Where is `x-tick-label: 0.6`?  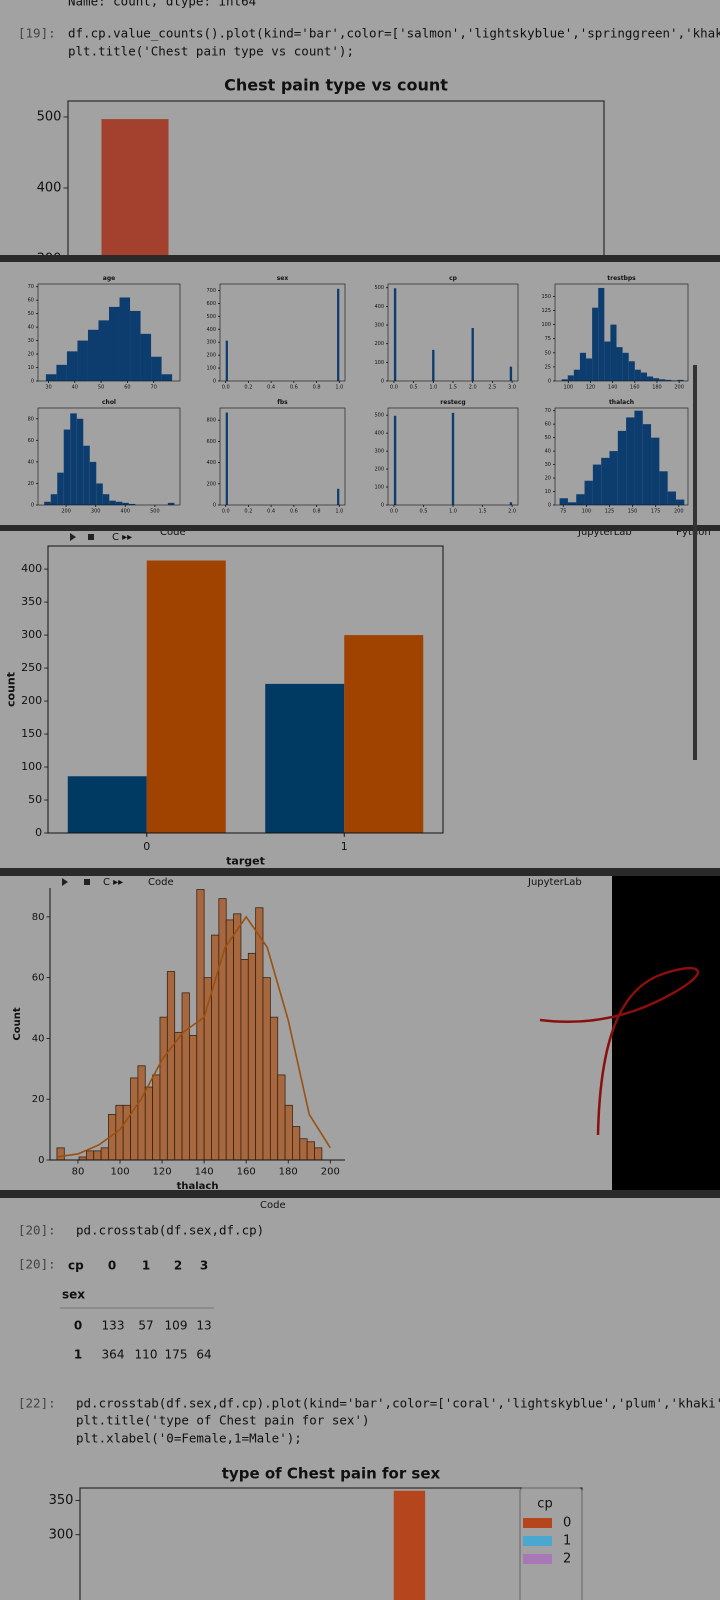 x-tick-label: 0.6 is located at coordinates (294, 512).